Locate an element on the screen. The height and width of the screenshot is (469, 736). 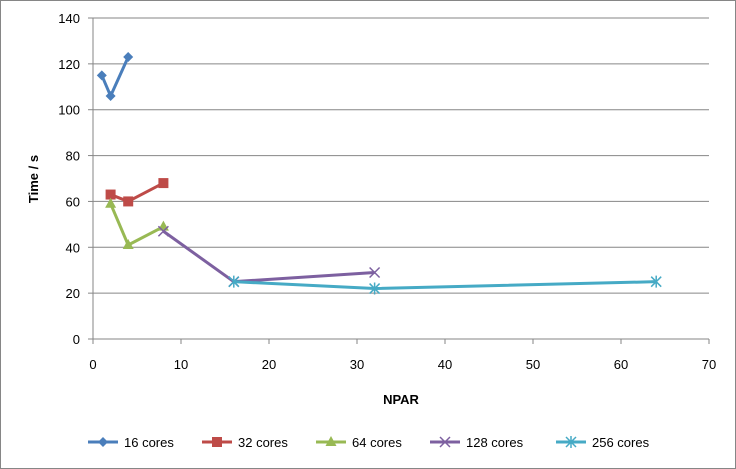
x-tick-label-60: 60 is located at coordinates (621, 364).